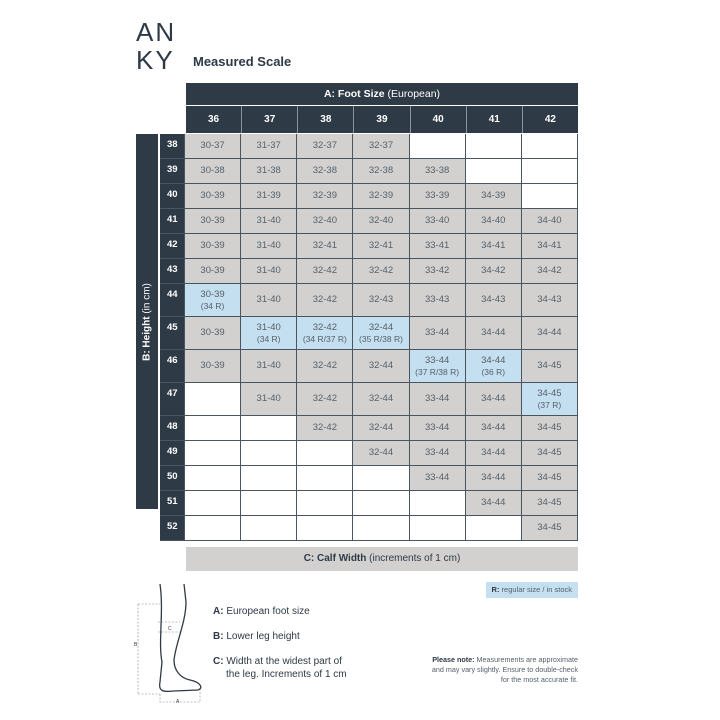  Describe the element at coordinates (325, 119) in the screenshot. I see `column-header: 38` at that location.